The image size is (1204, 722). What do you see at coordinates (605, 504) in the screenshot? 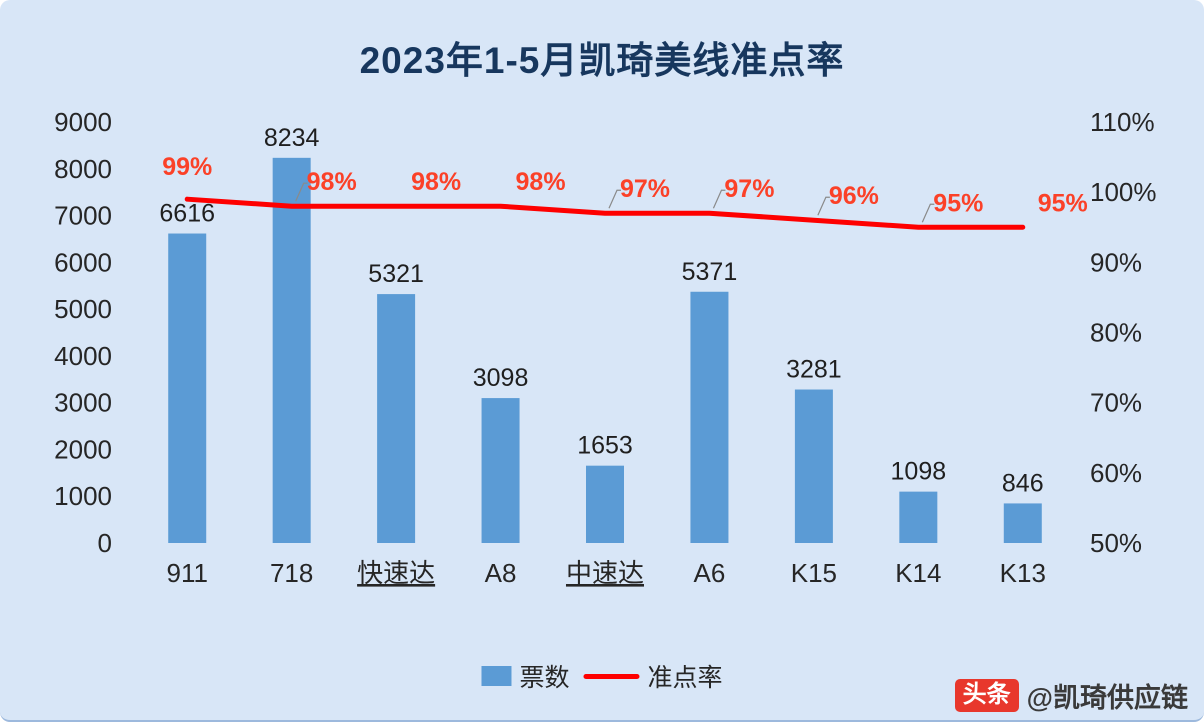
I see `bar-中速达` at bounding box center [605, 504].